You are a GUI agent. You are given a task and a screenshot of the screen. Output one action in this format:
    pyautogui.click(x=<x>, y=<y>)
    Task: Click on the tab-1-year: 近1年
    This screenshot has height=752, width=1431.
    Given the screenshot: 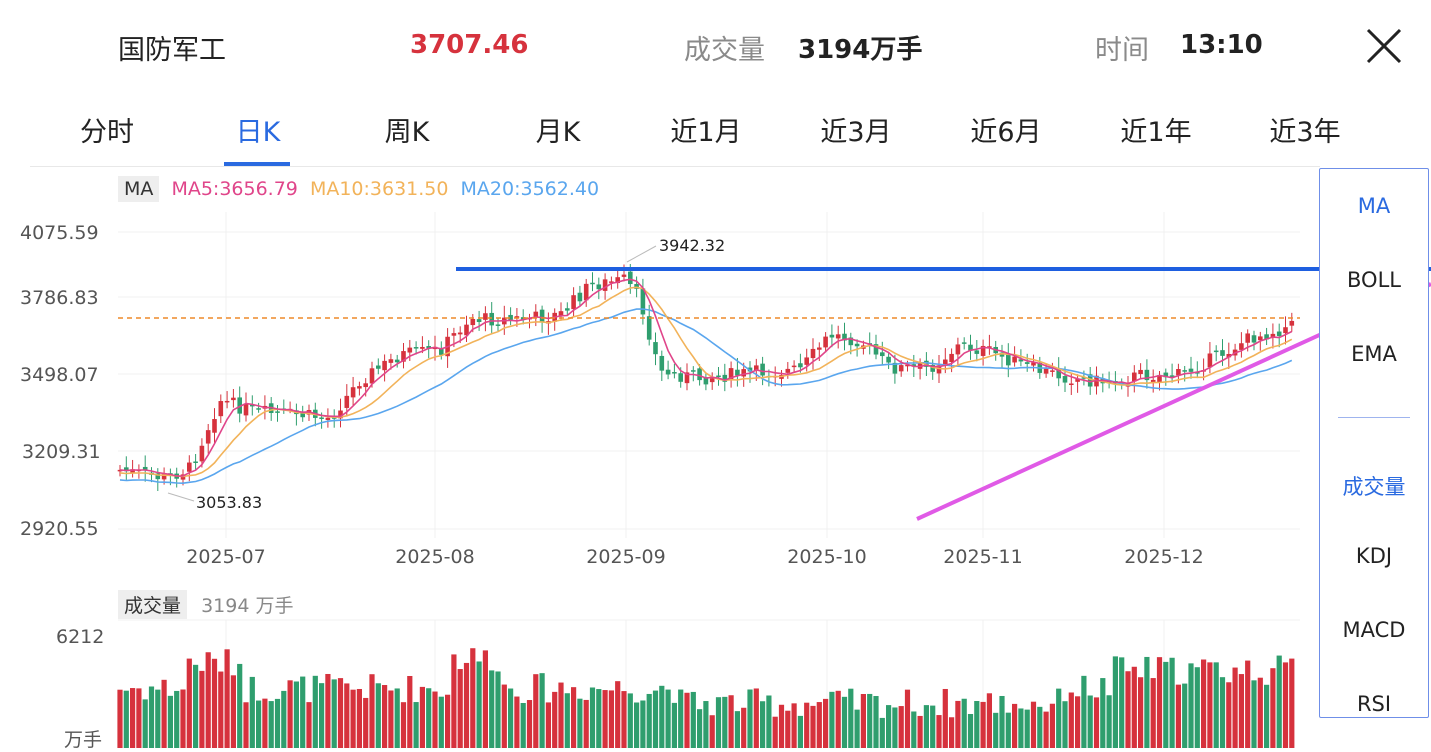 What is the action you would take?
    pyautogui.click(x=1156, y=132)
    